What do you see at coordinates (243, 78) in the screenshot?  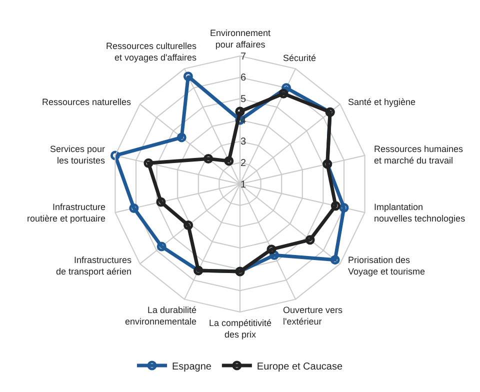 I see `y-tick-label: 6` at bounding box center [243, 78].